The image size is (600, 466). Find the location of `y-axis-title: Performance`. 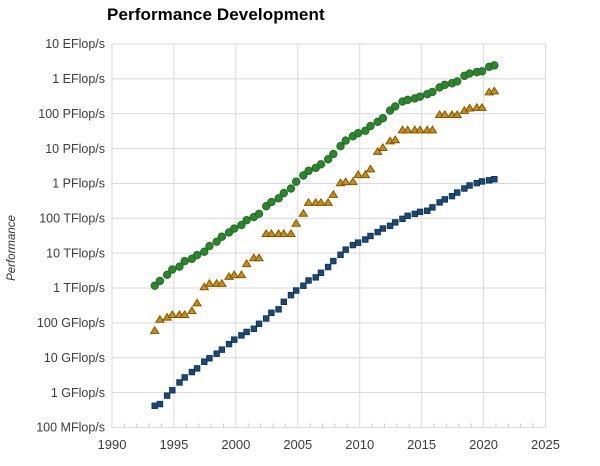

y-axis-title: Performance is located at coordinates (12, 248).